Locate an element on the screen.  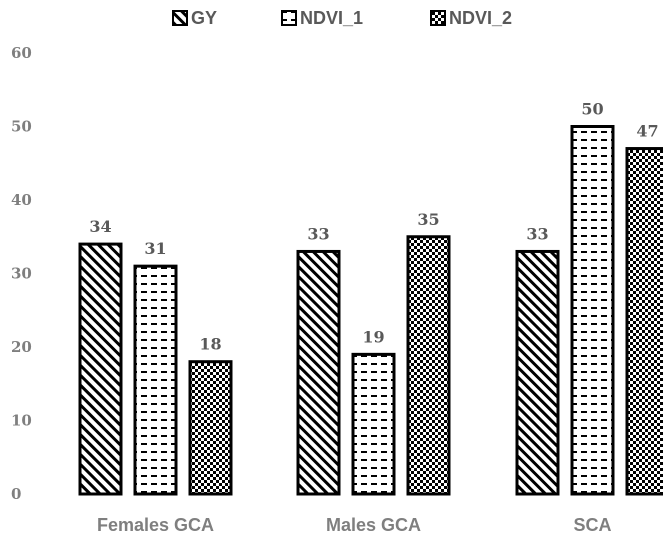
y-tick-label-50: 50 is located at coordinates (21, 127).